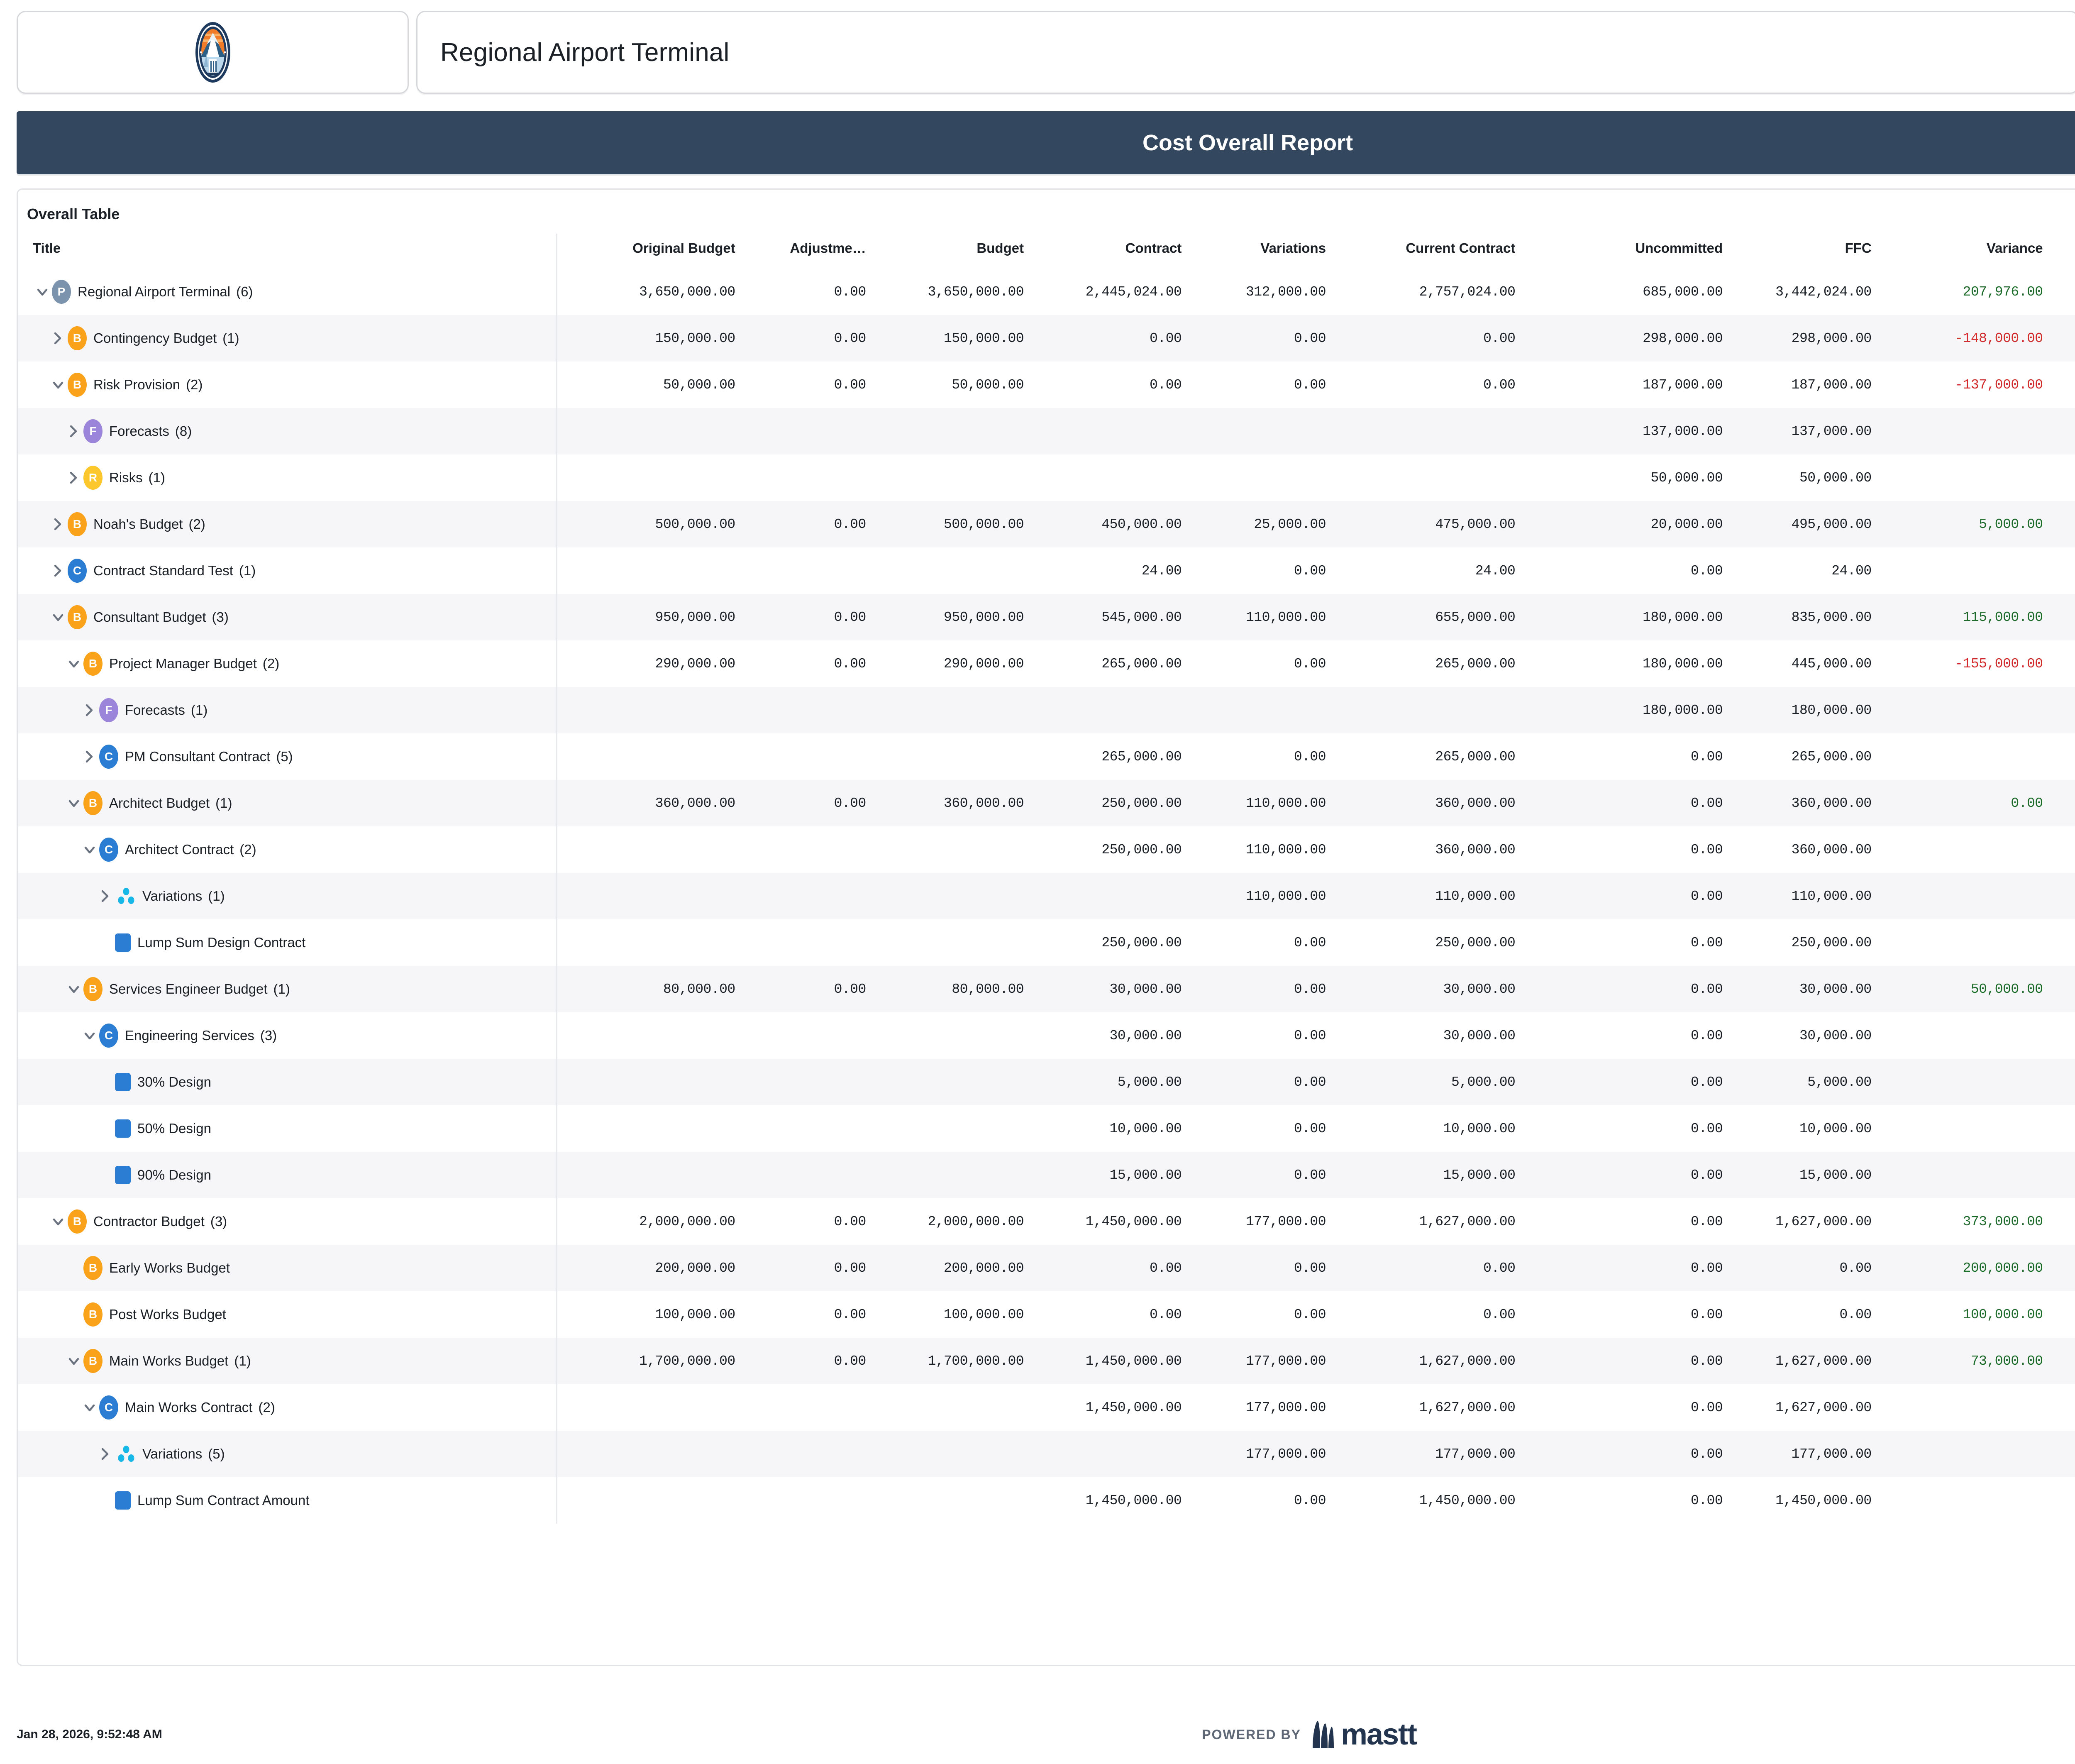  What do you see at coordinates (1293, 248) in the screenshot?
I see `column-header-variations: Variations` at bounding box center [1293, 248].